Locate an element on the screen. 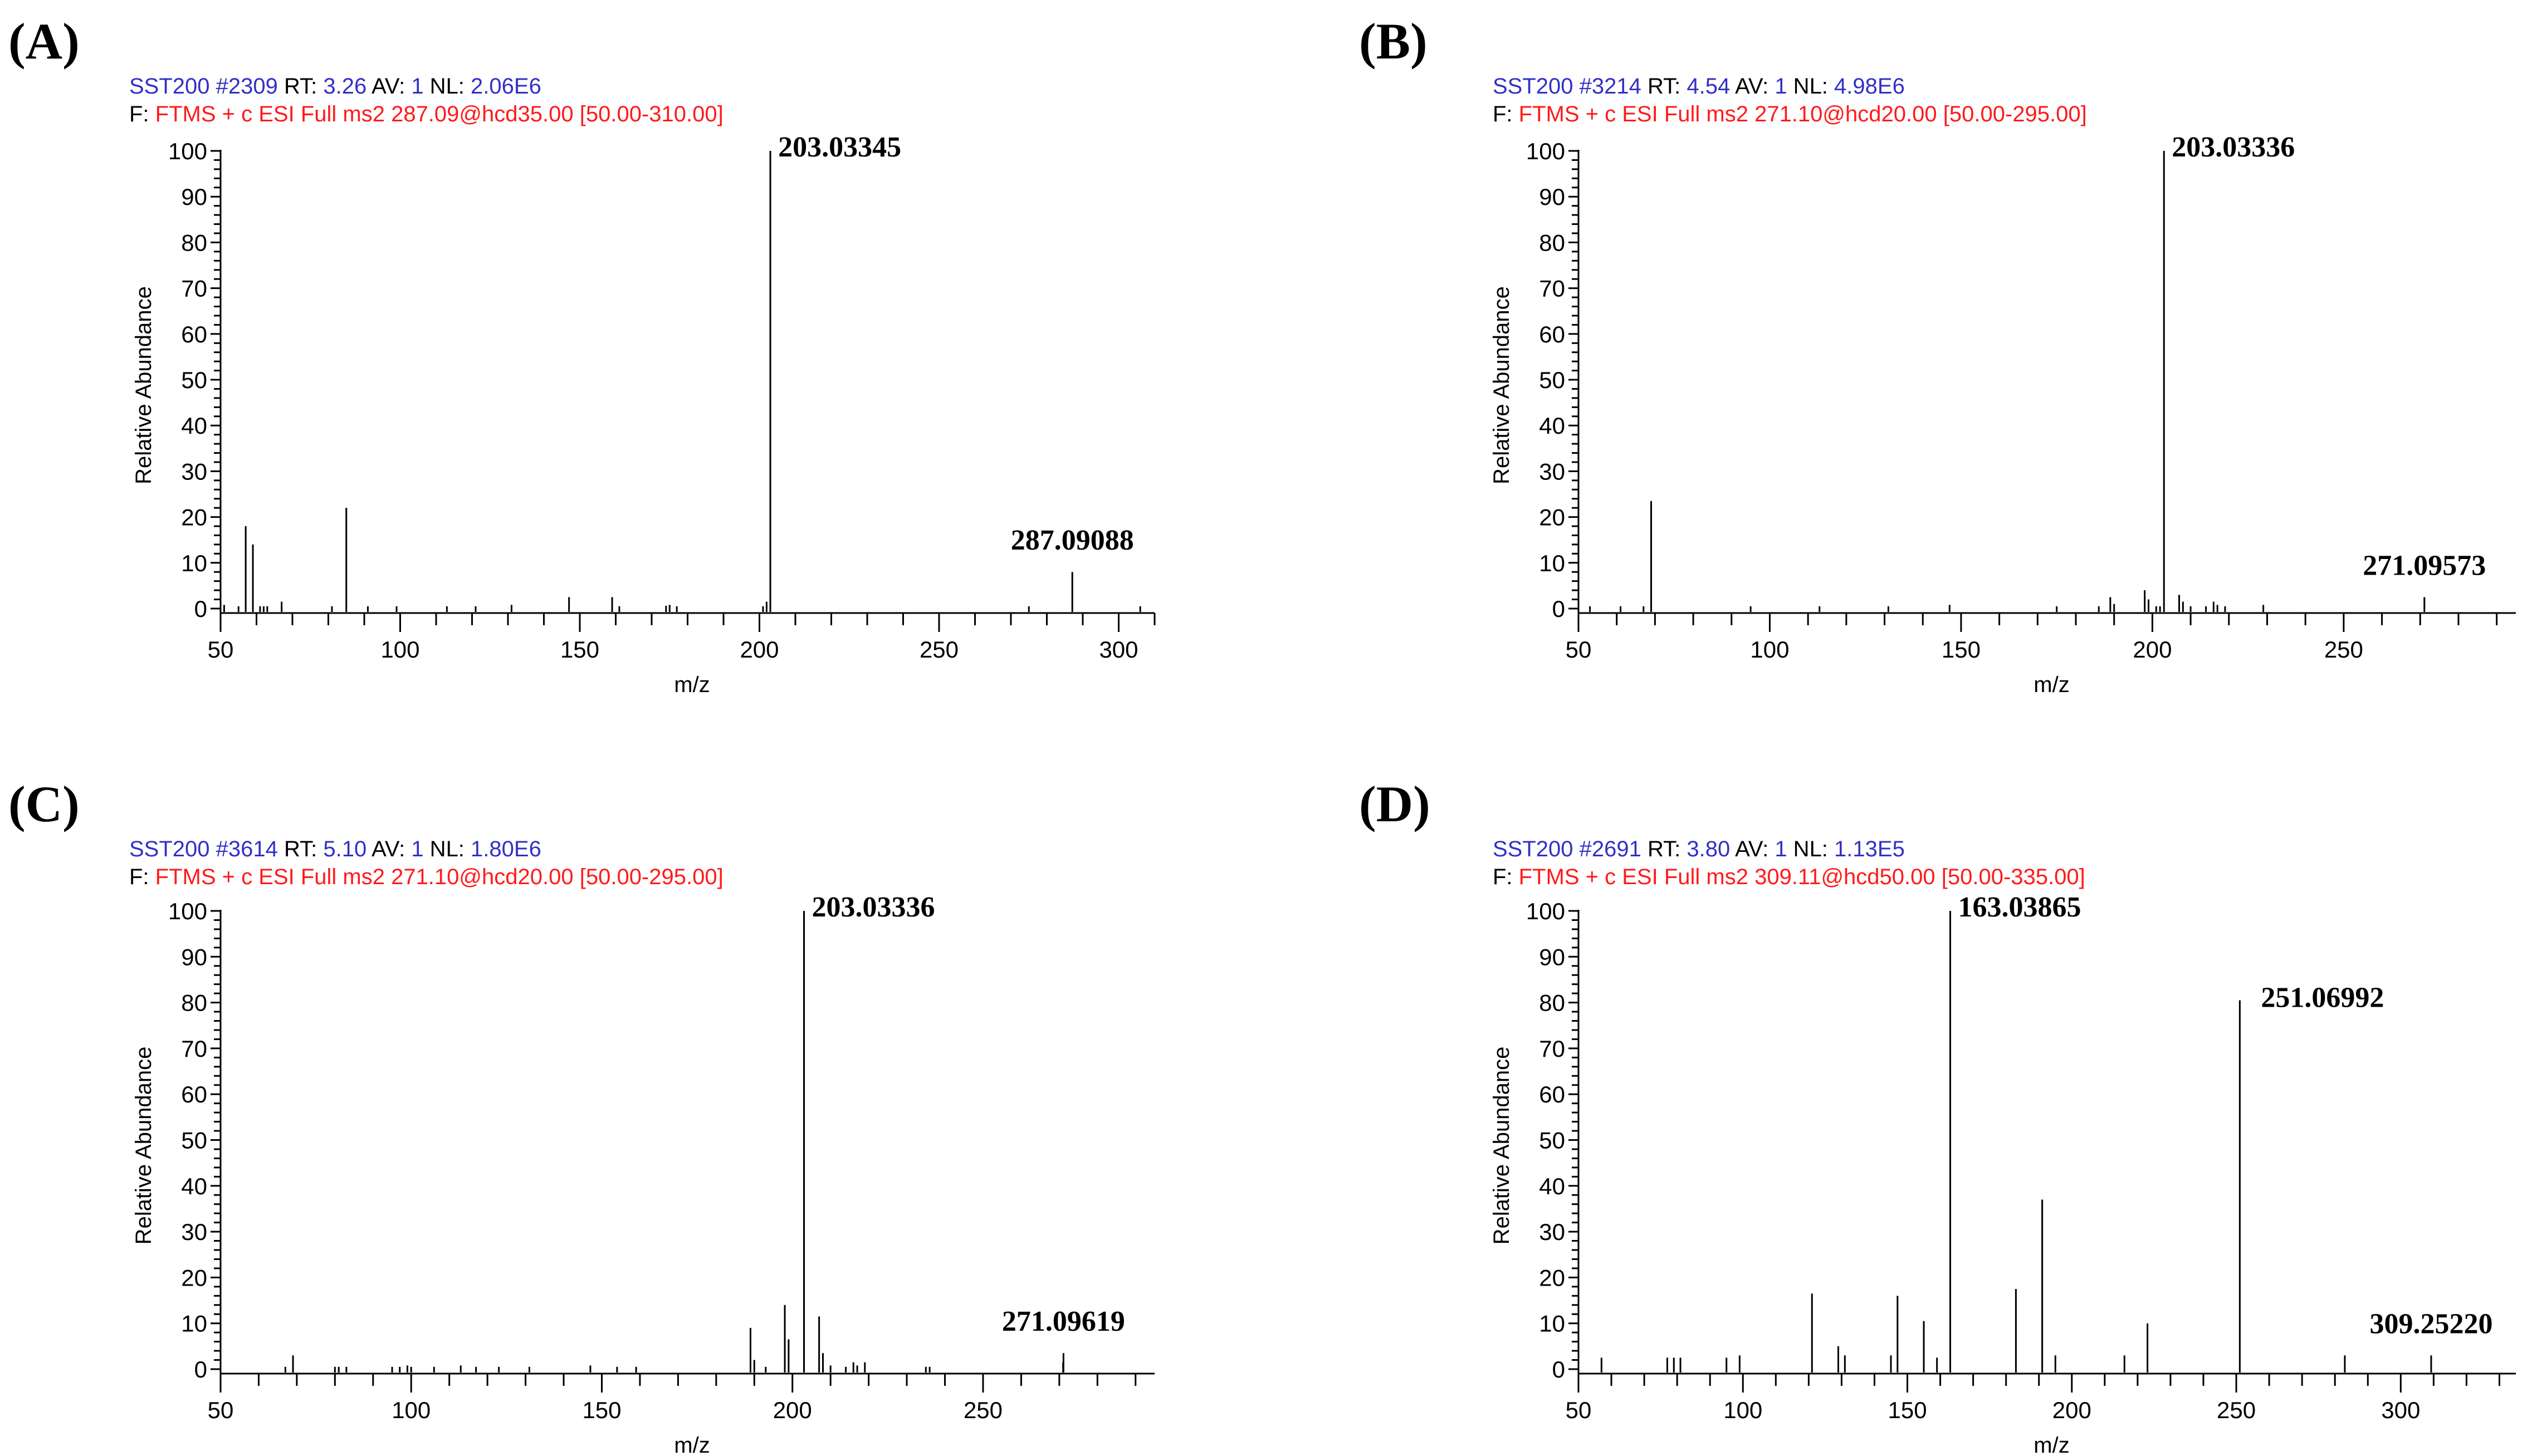 This screenshot has width=2532, height=1456. header-nl: 2.06E6 is located at coordinates (506, 86).